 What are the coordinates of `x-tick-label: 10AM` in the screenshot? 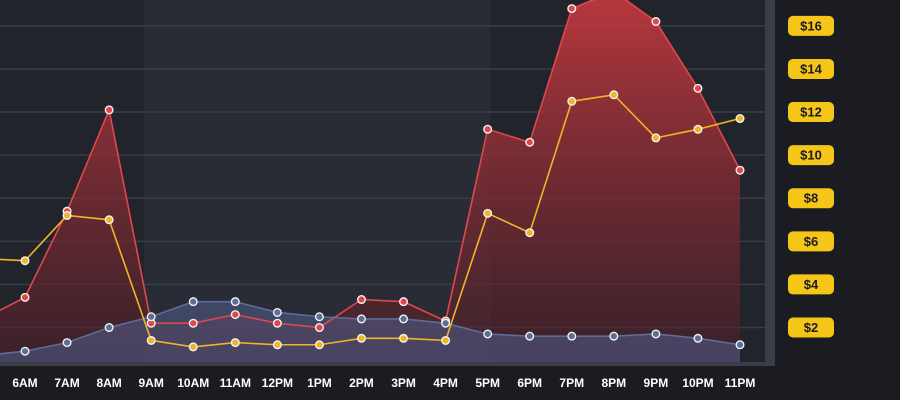 It's located at (193, 383).